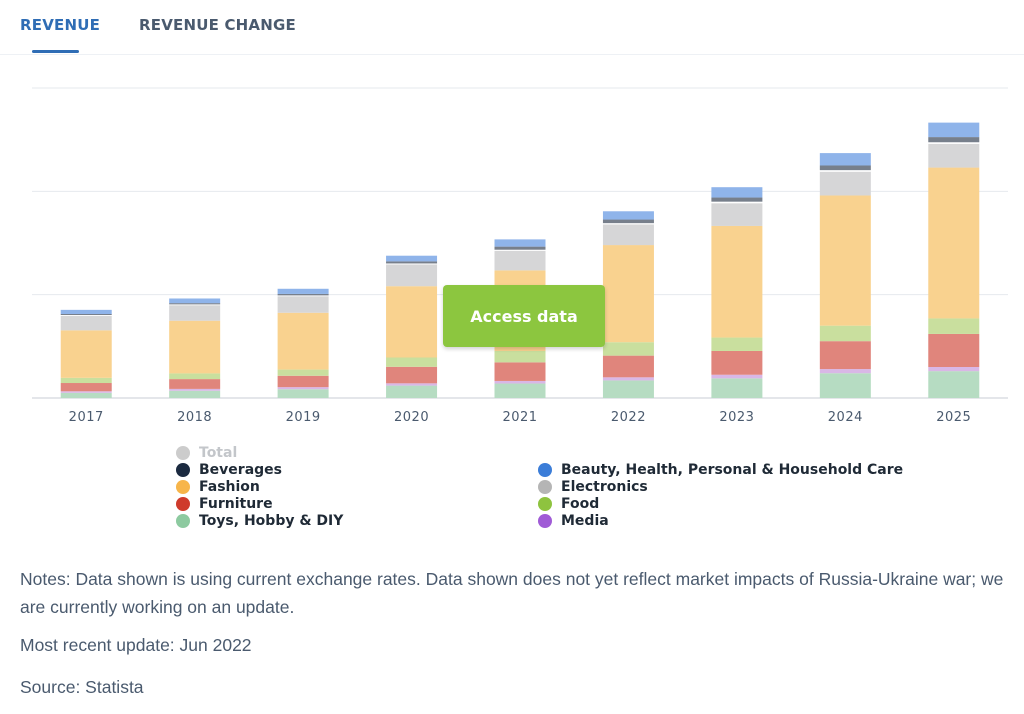 The height and width of the screenshot is (714, 1024). I want to click on source-text: Source: Statista, so click(82, 687).